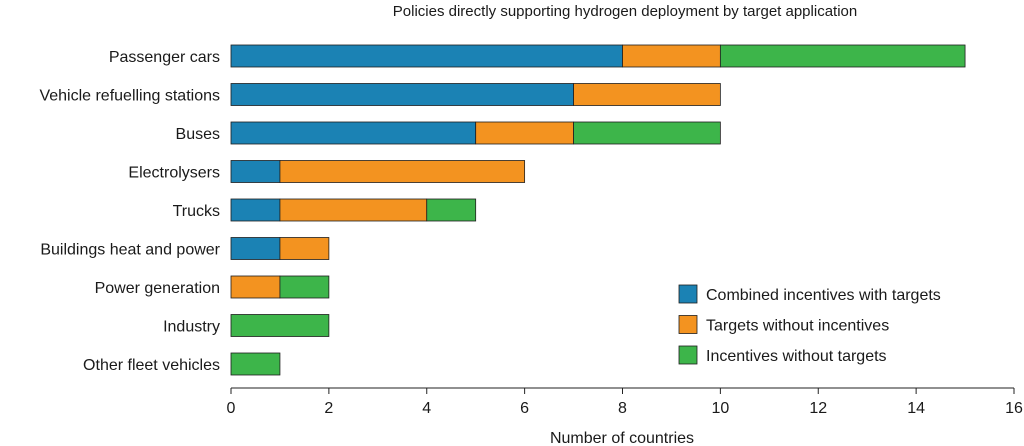 The height and width of the screenshot is (446, 1024). What do you see at coordinates (191, 327) in the screenshot?
I see `category-label: Industry` at bounding box center [191, 327].